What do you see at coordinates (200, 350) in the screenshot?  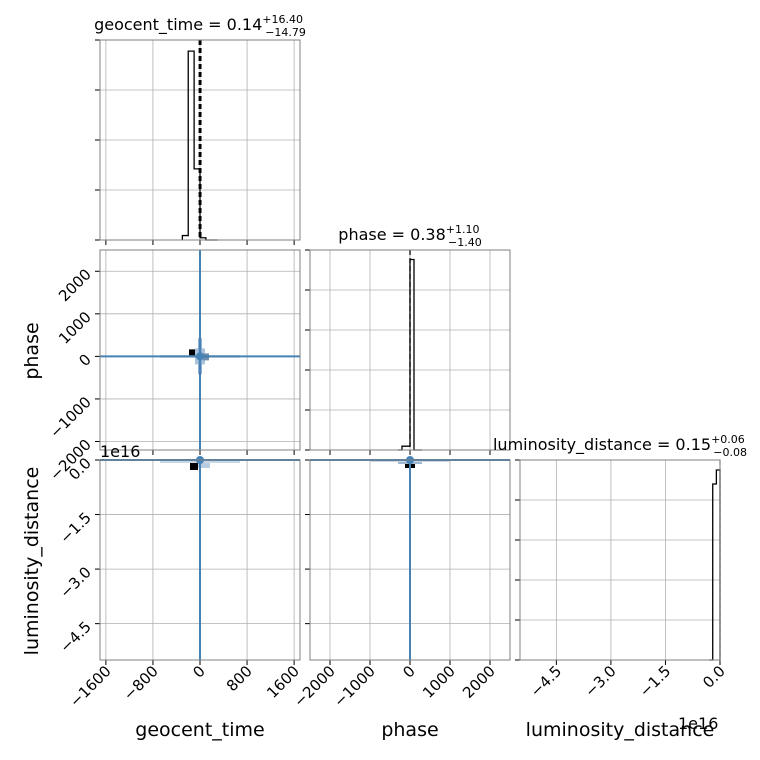 I see `phase-geocent-frame` at bounding box center [200, 350].